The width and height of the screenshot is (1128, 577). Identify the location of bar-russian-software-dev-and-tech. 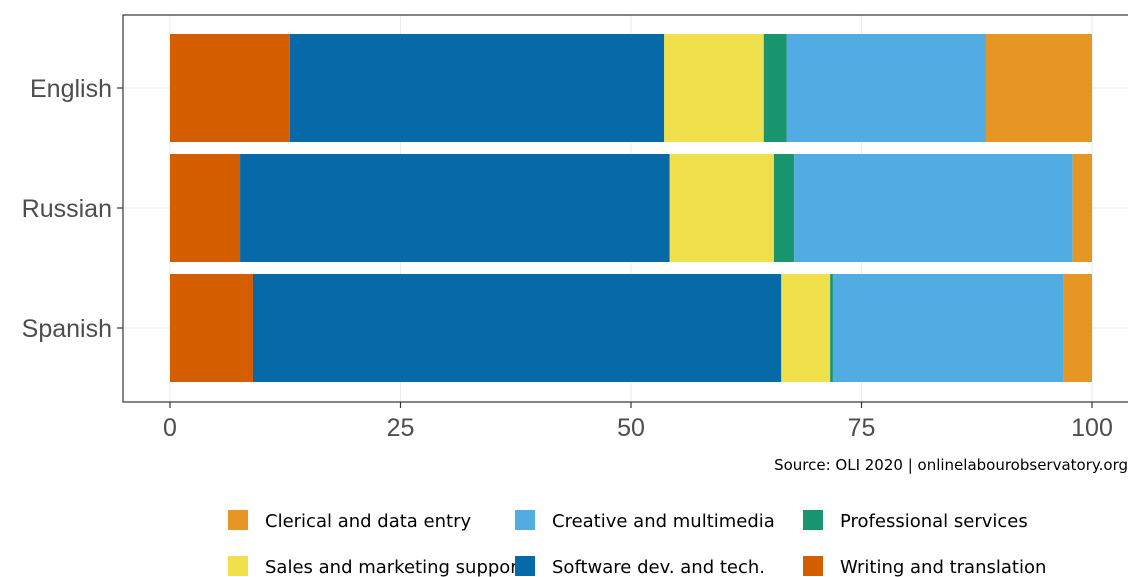
(455, 208).